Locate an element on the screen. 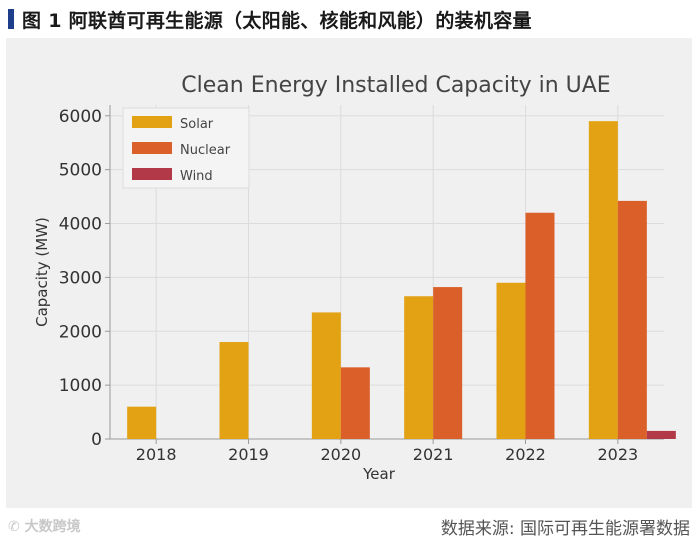 The width and height of the screenshot is (698, 546). y-tick-label: 6000 is located at coordinates (80, 117).